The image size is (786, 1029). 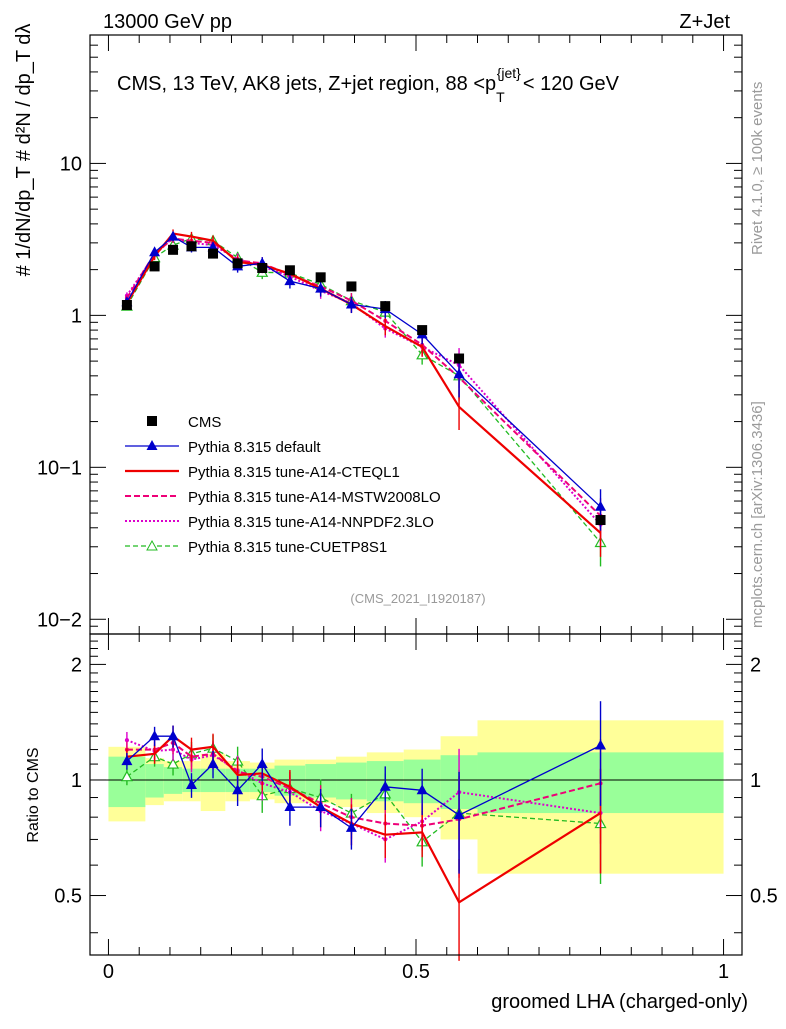 I want to click on legend-label-mstw: Pythia 8.315 tune-A14-MSTW2008LO, so click(x=314, y=497).